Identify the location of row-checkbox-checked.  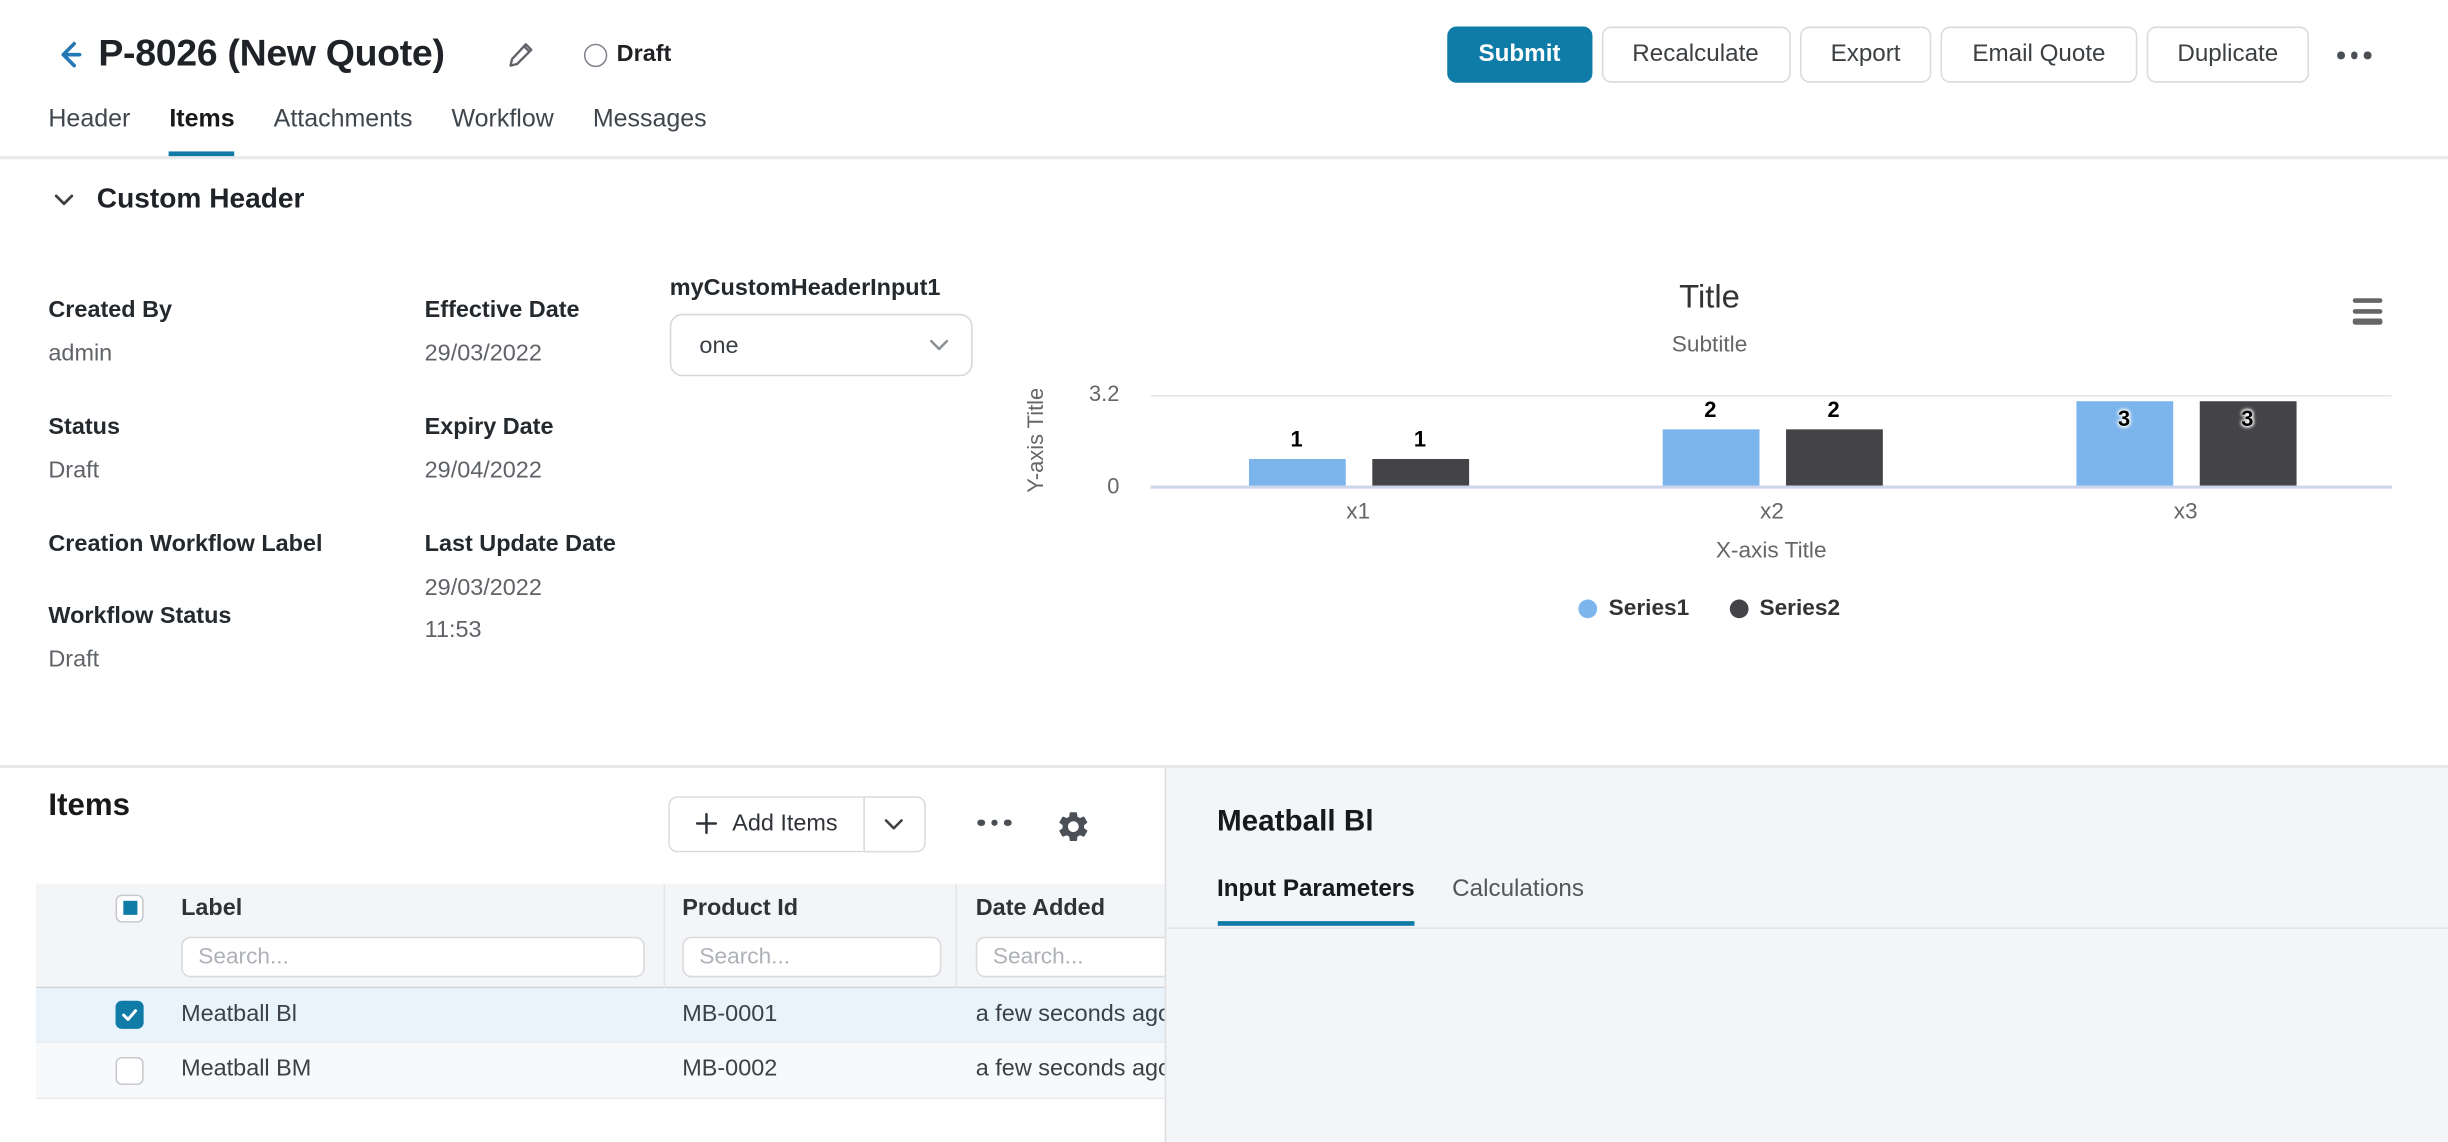
(129, 1014).